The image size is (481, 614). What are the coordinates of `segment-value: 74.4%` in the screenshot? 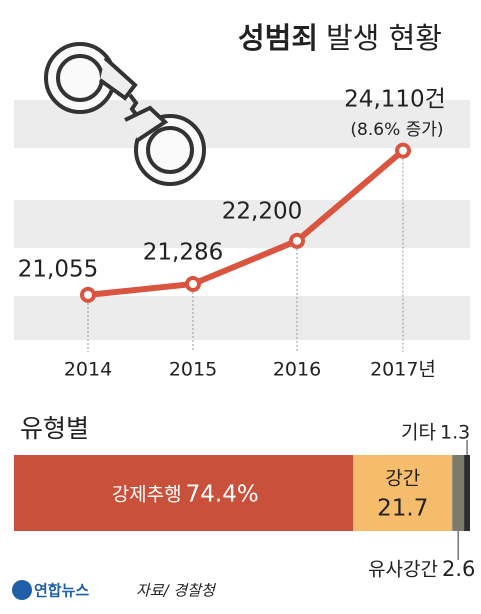 It's located at (222, 495).